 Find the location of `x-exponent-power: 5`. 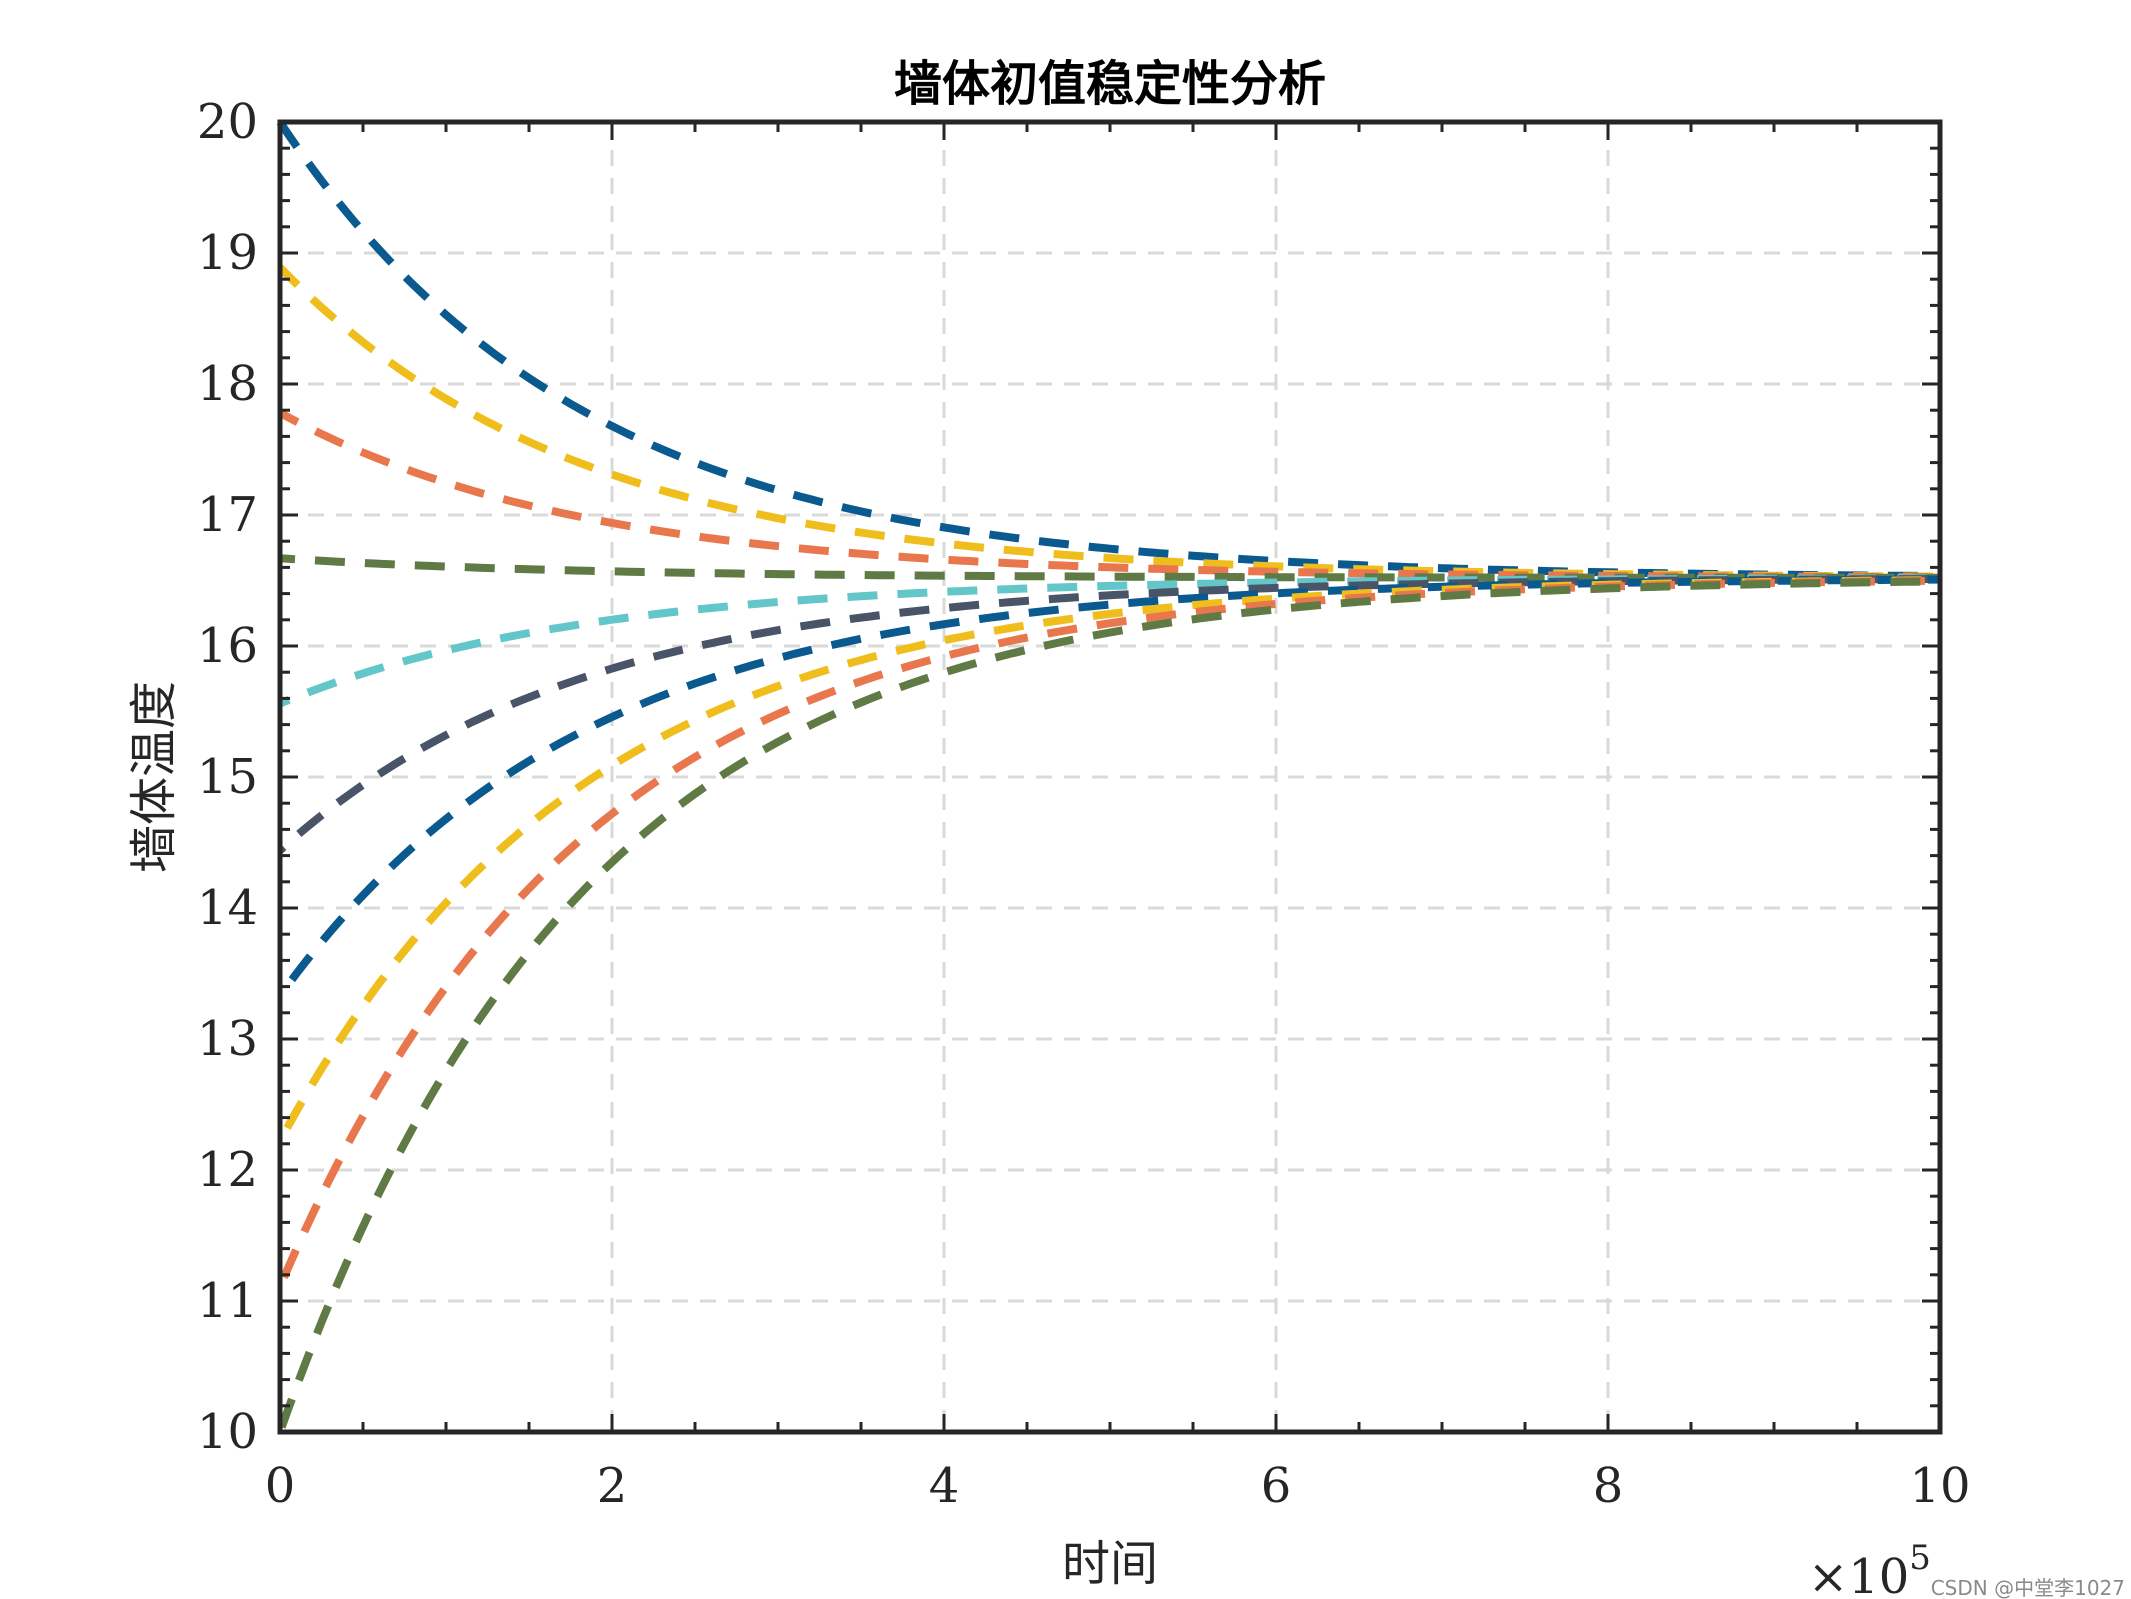

x-exponent-power: 5 is located at coordinates (1920, 1558).